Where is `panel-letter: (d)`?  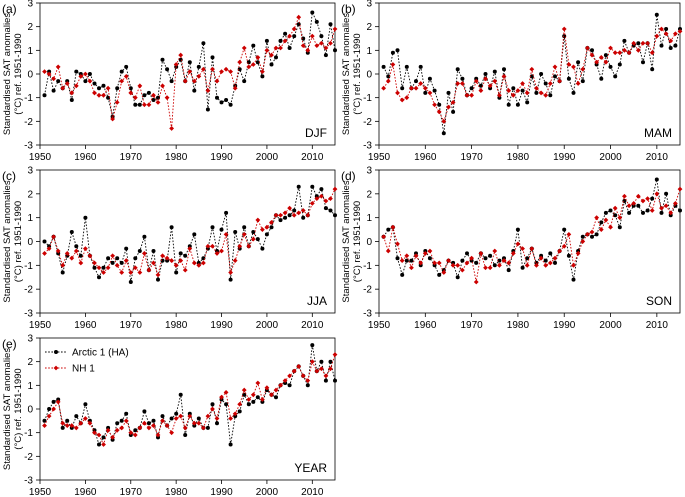 panel-letter: (d) is located at coordinates (348, 176).